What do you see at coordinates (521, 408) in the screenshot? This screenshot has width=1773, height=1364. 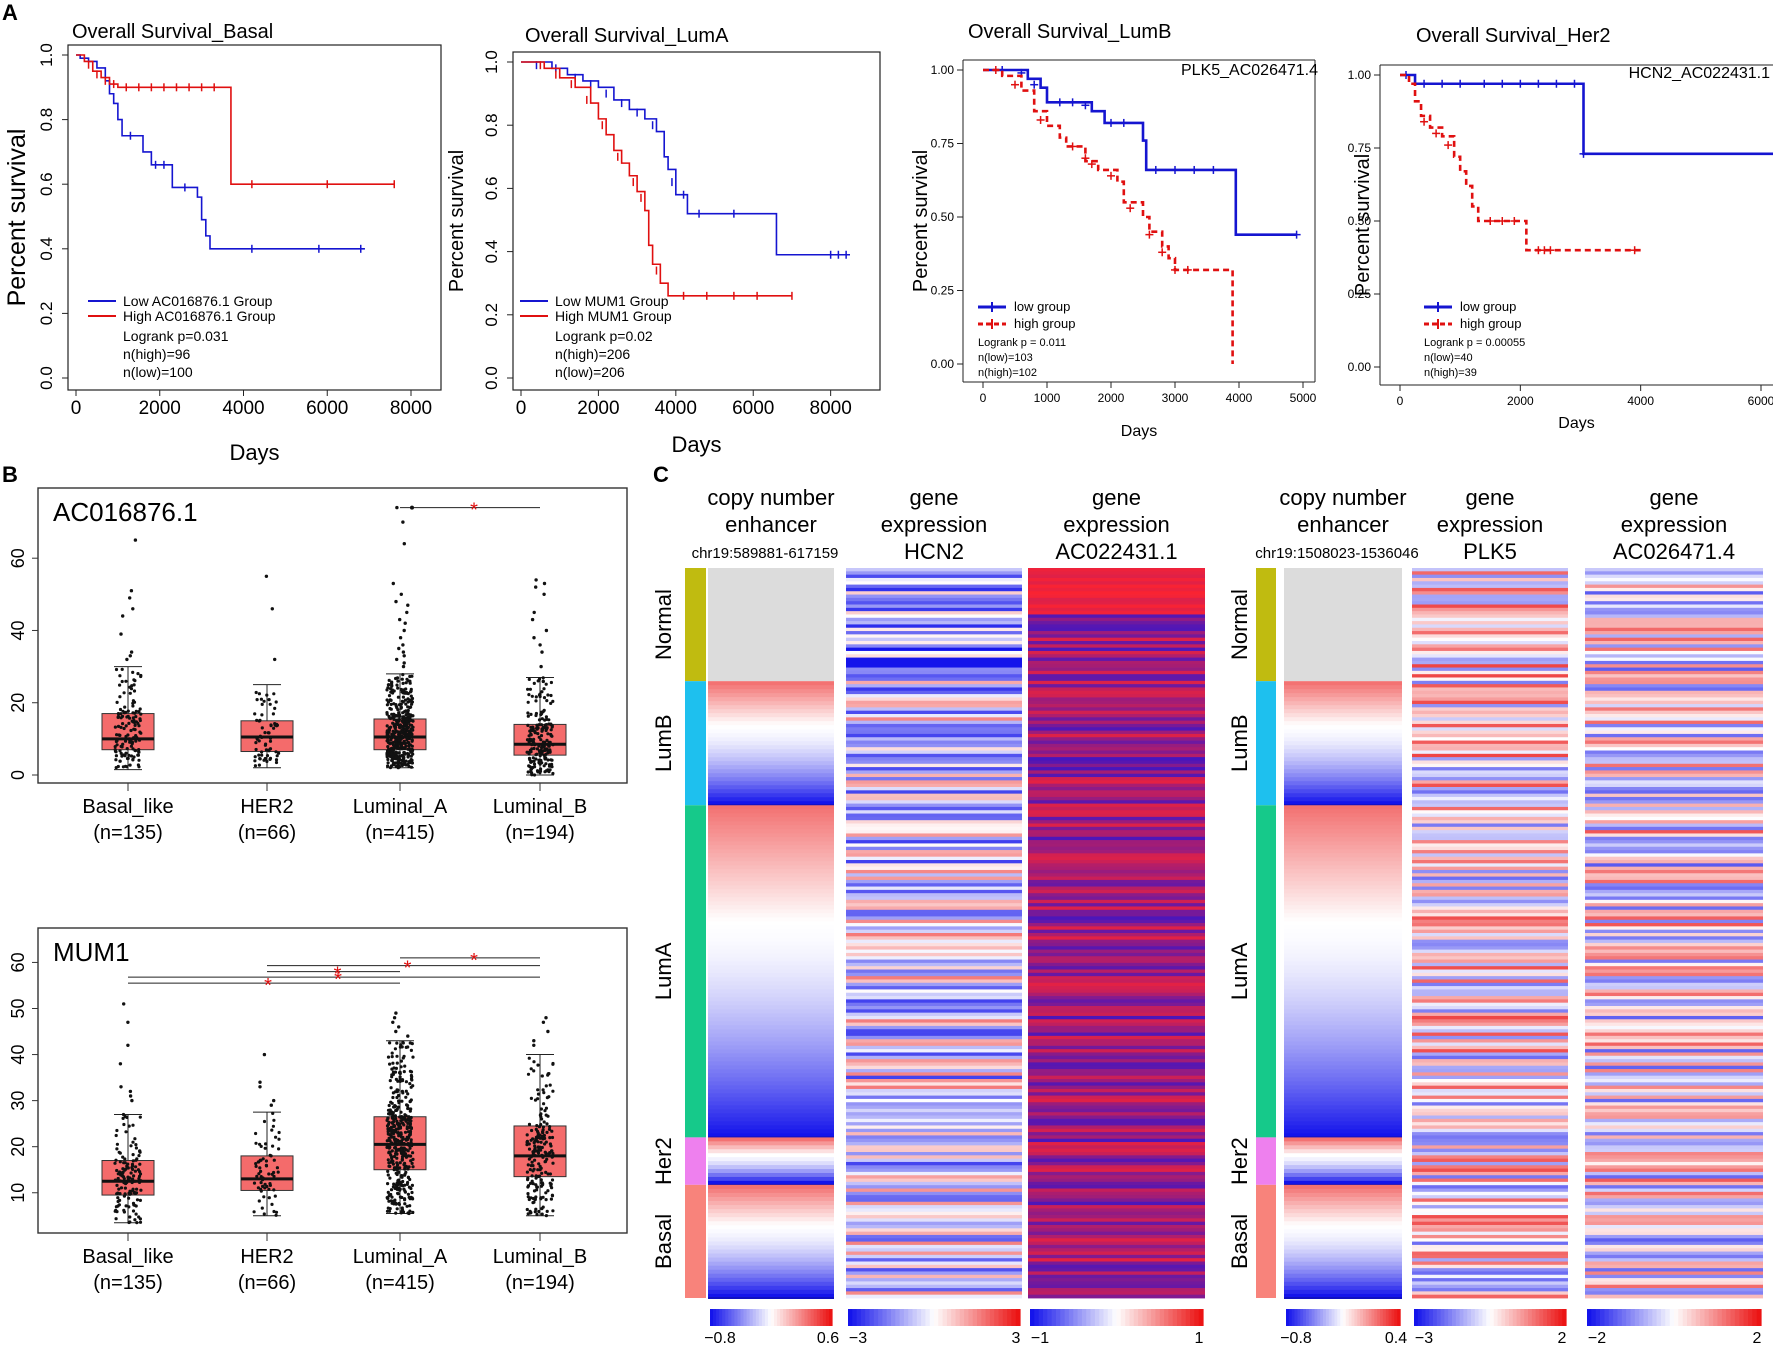 I see `x-tick-label: 0` at bounding box center [521, 408].